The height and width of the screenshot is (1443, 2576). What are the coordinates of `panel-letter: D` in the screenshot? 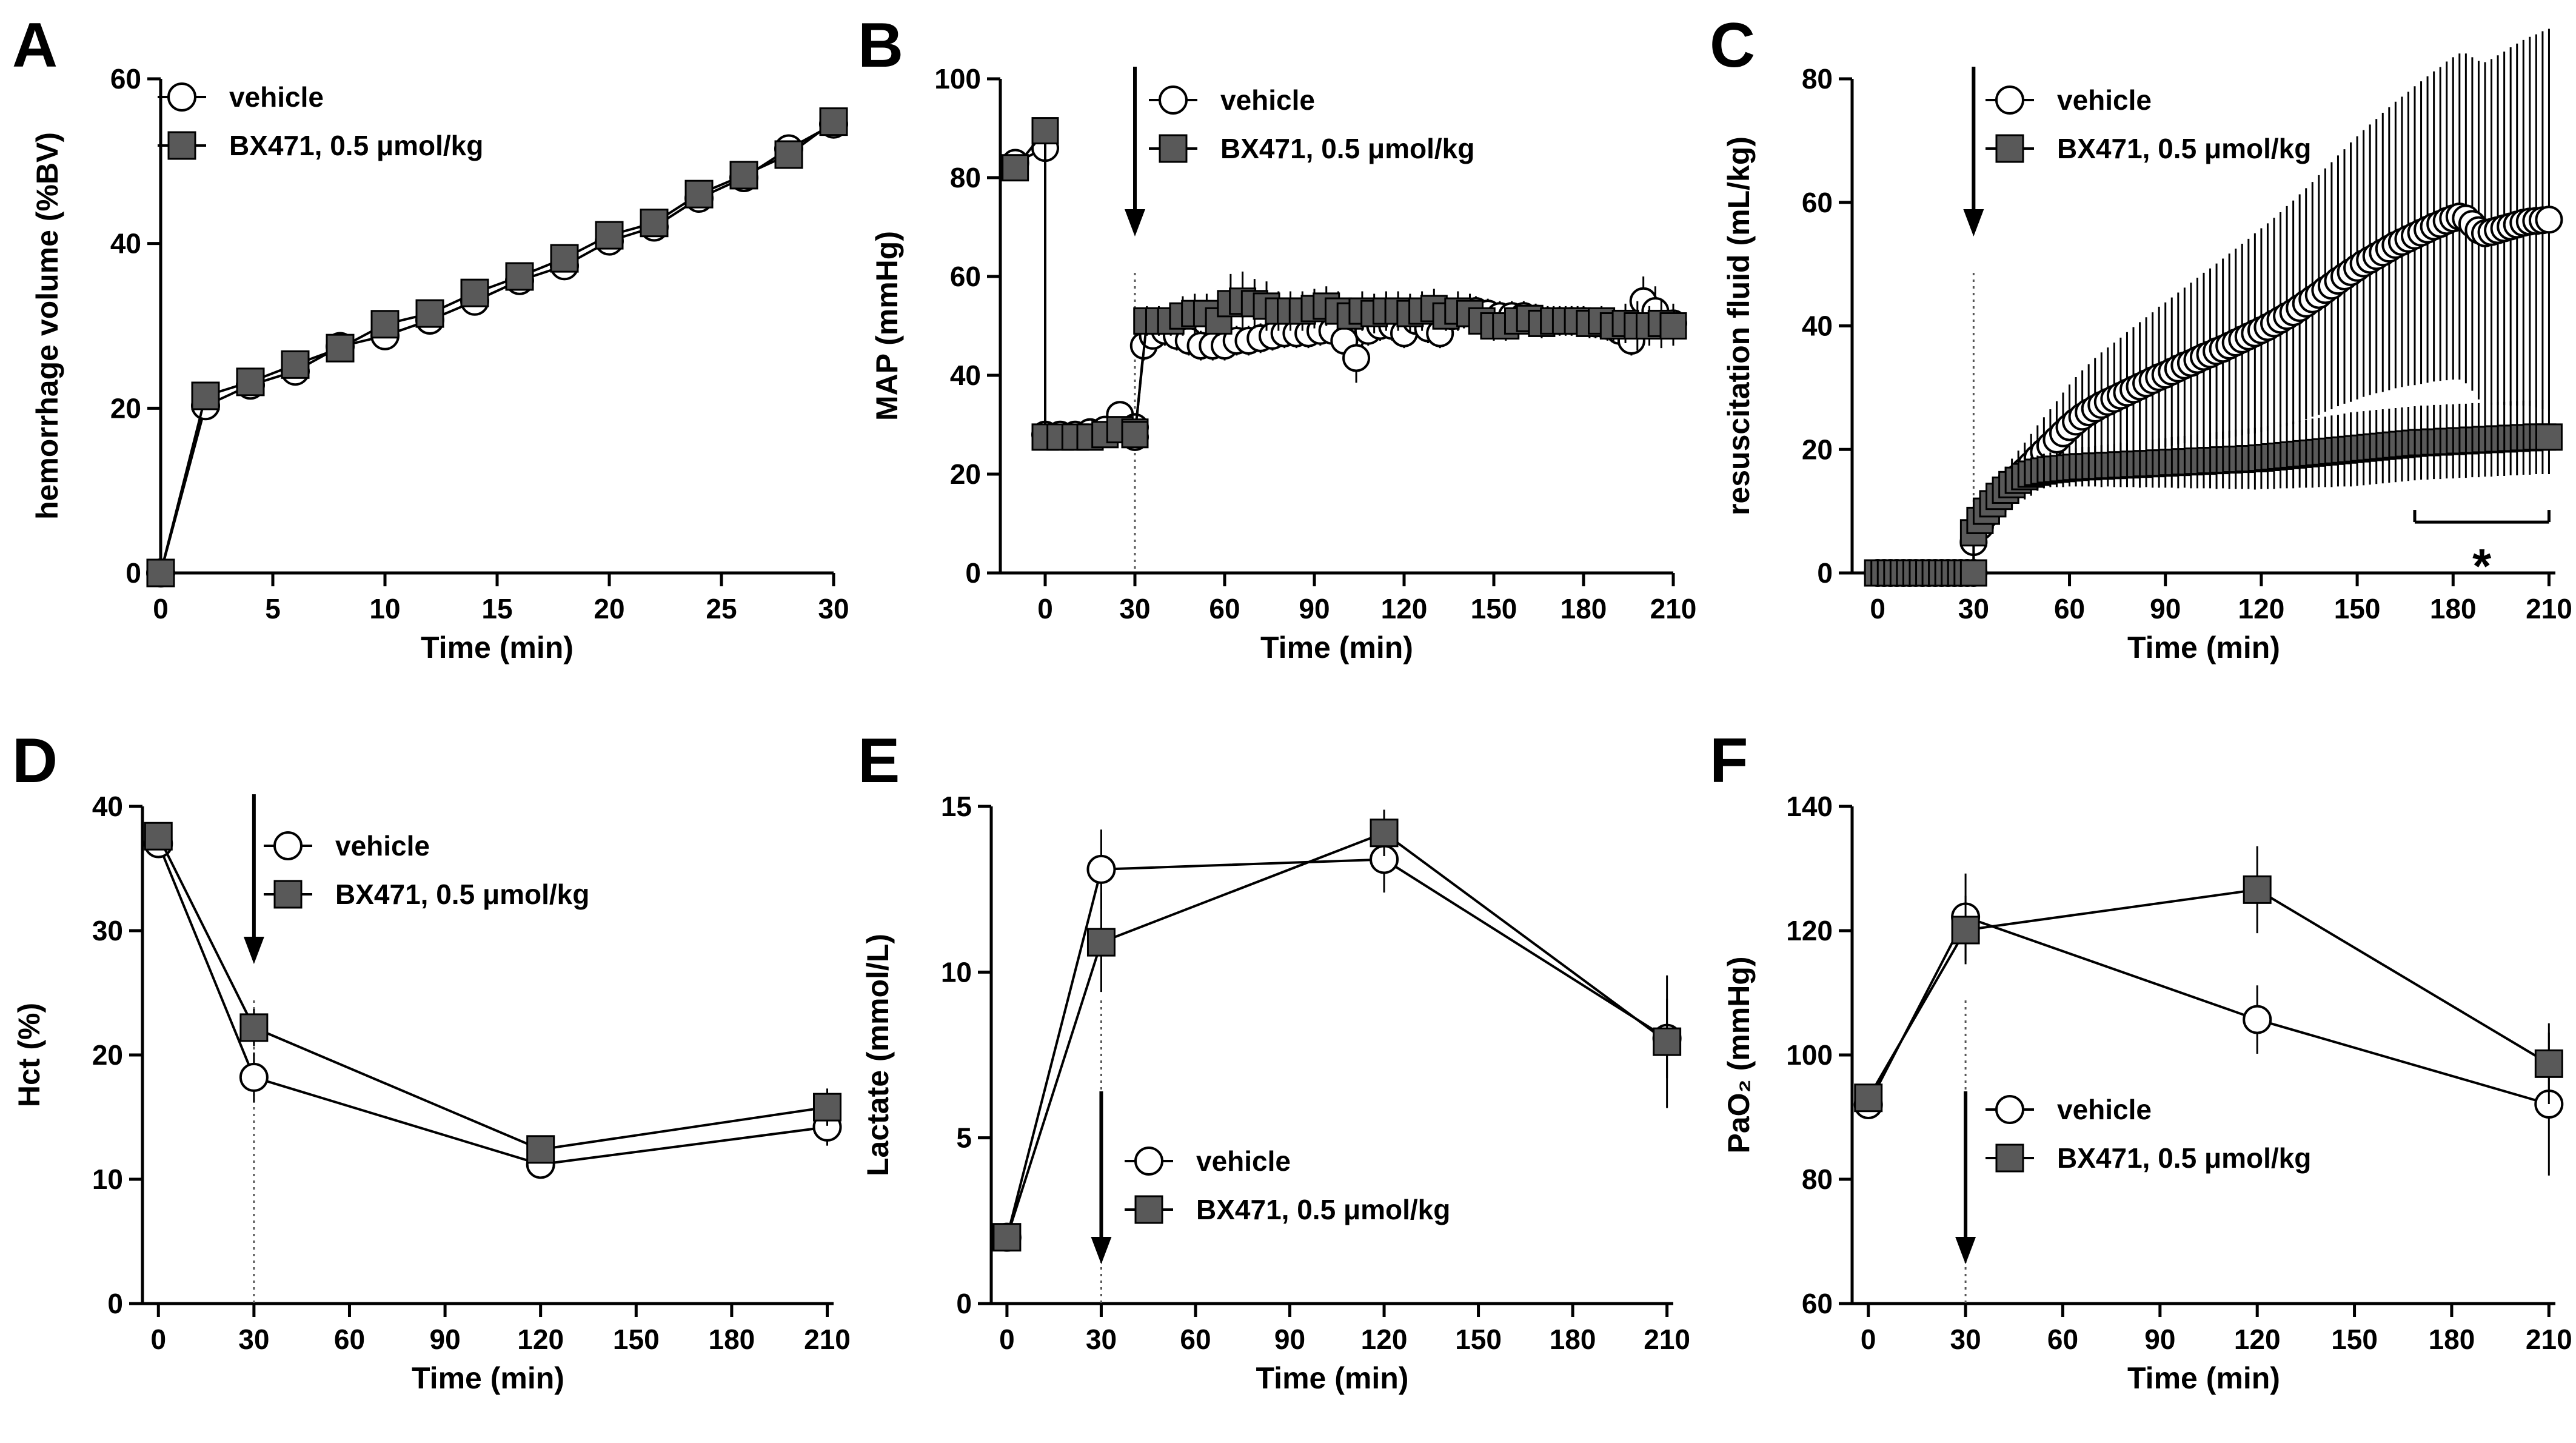 It's located at (35, 761).